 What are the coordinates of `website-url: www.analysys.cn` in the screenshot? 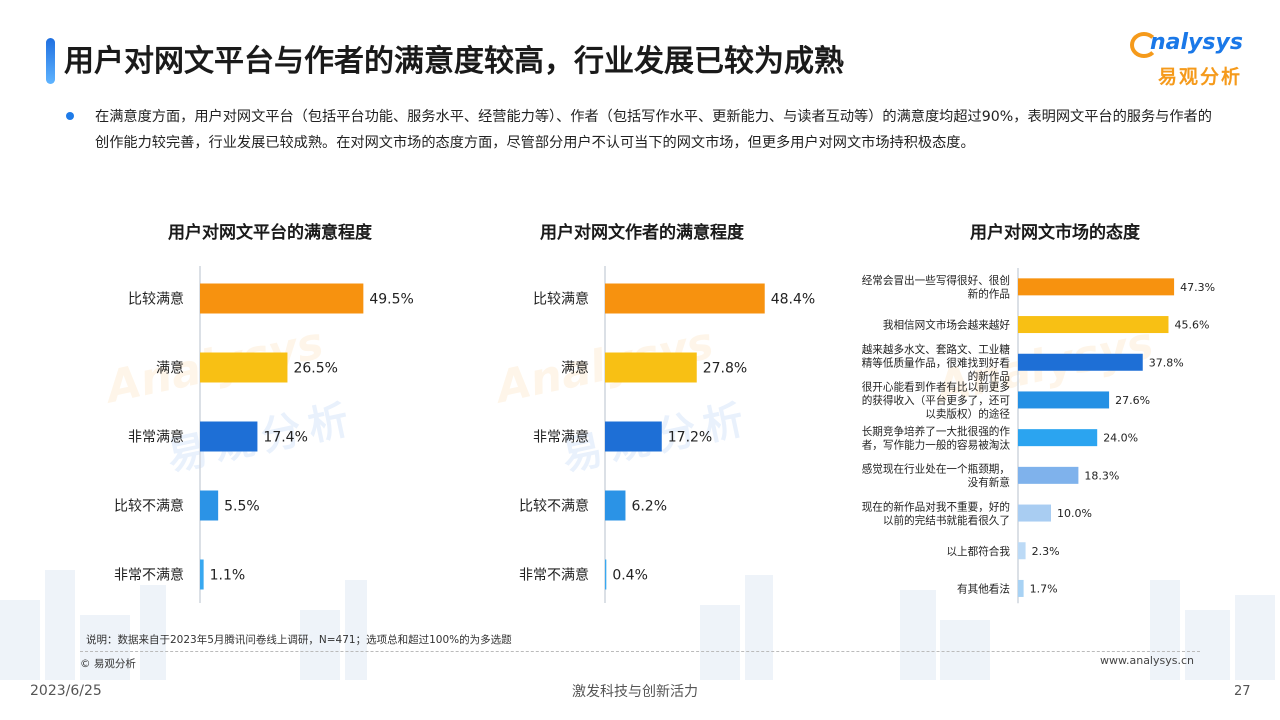 It's located at (1147, 660).